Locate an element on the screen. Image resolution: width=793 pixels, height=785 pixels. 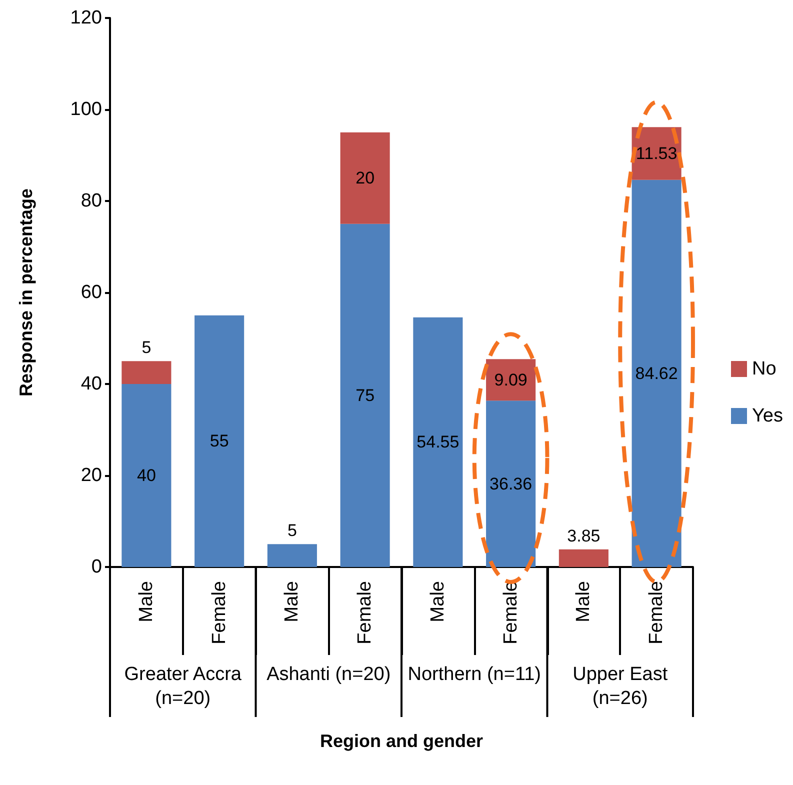
y-axis-title: Response in percentage is located at coordinates (26, 292).